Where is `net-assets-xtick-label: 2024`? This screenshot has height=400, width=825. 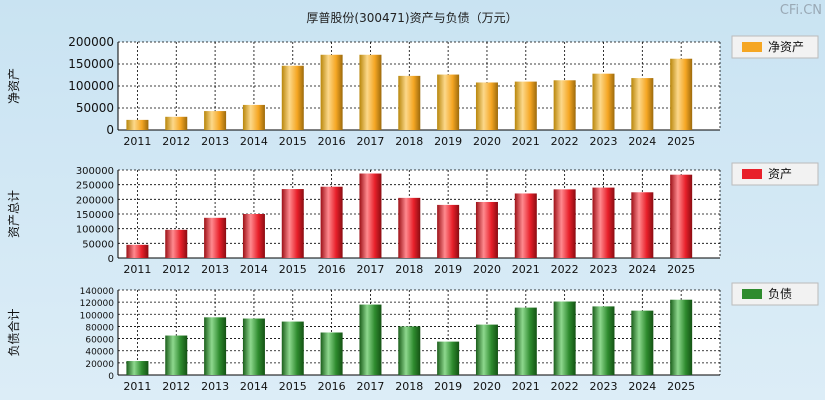
net-assets-xtick-label: 2024 is located at coordinates (642, 141).